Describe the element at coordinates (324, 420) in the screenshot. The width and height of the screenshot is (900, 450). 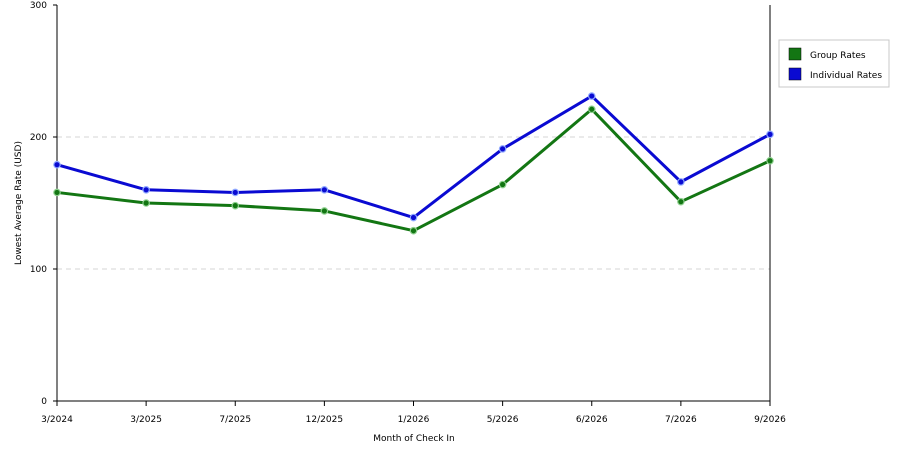
I see `x-tick-label: 12/2025` at that location.